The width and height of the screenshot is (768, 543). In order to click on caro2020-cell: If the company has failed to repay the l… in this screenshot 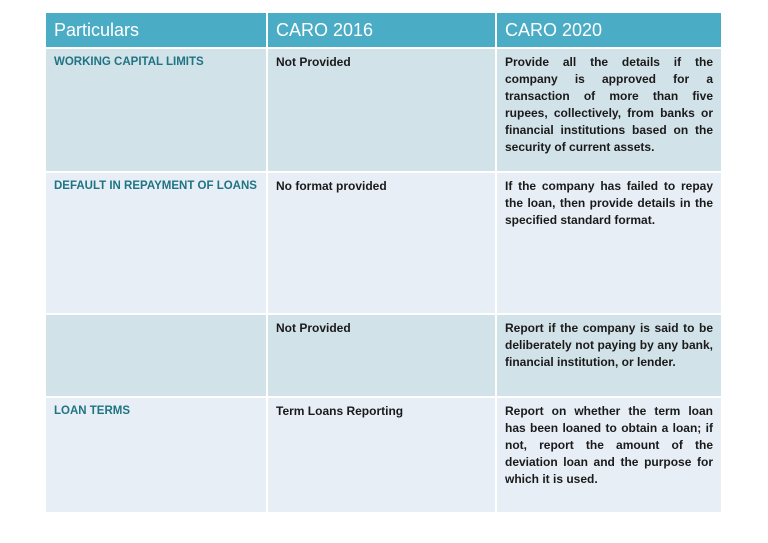, I will do `click(608, 243)`.